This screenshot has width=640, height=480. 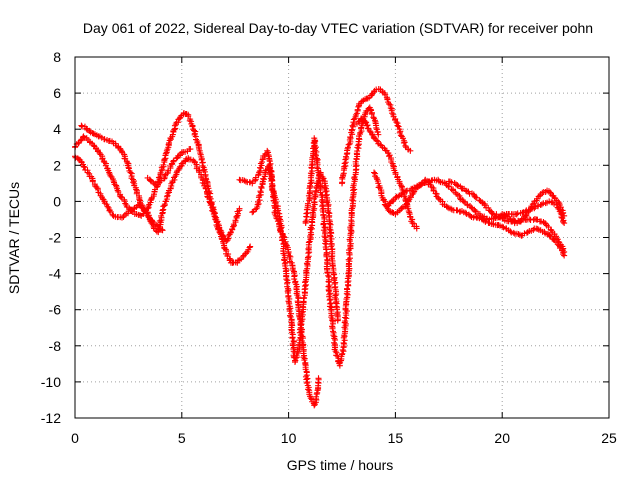 What do you see at coordinates (533, 233) in the screenshot?
I see `series-track-m` at bounding box center [533, 233].